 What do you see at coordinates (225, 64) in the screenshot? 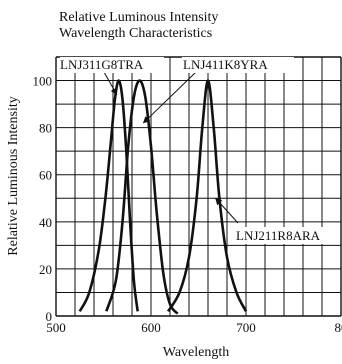
I see `annotation-label: LNJ411K8YRA` at bounding box center [225, 64].